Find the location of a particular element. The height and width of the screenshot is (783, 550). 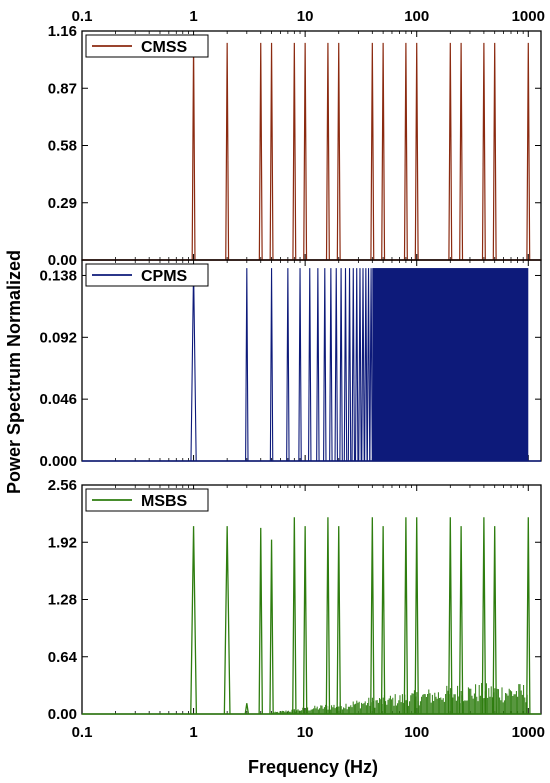

x-tick-label: 1000 is located at coordinates (528, 732).